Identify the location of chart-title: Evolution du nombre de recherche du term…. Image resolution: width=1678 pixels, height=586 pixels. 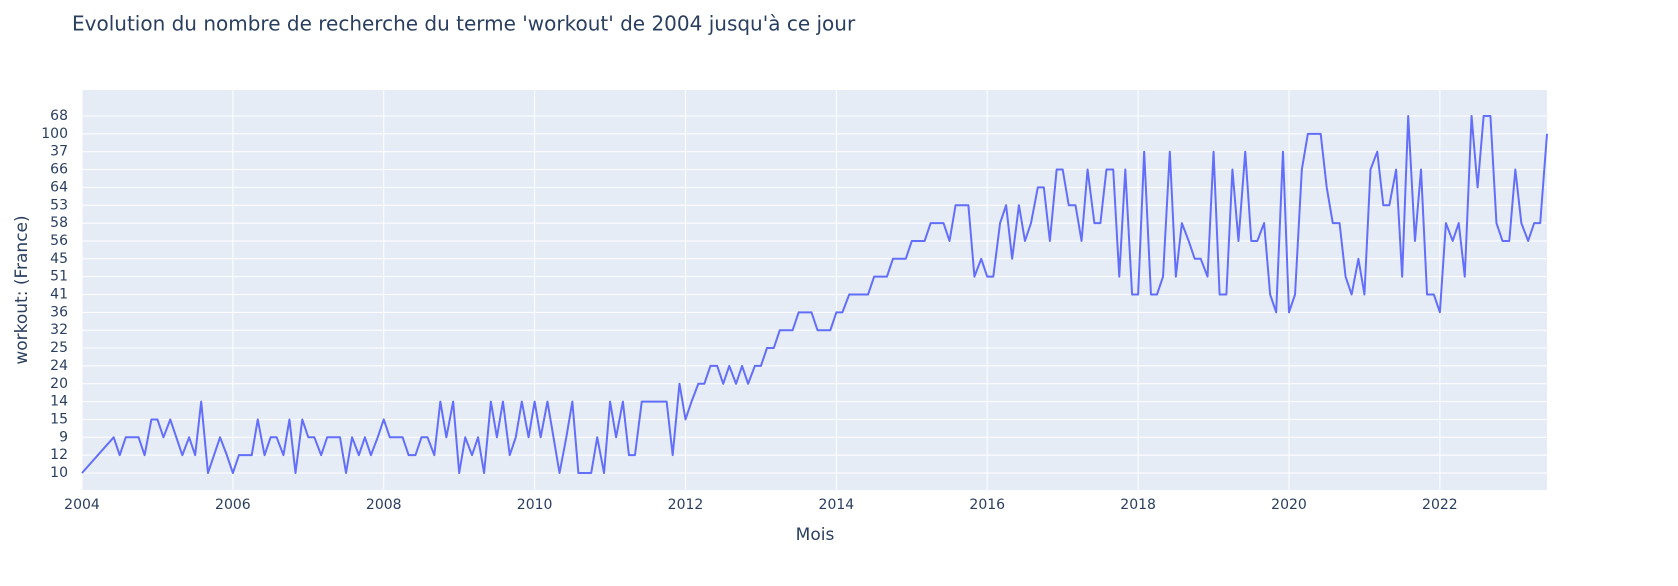
(464, 24).